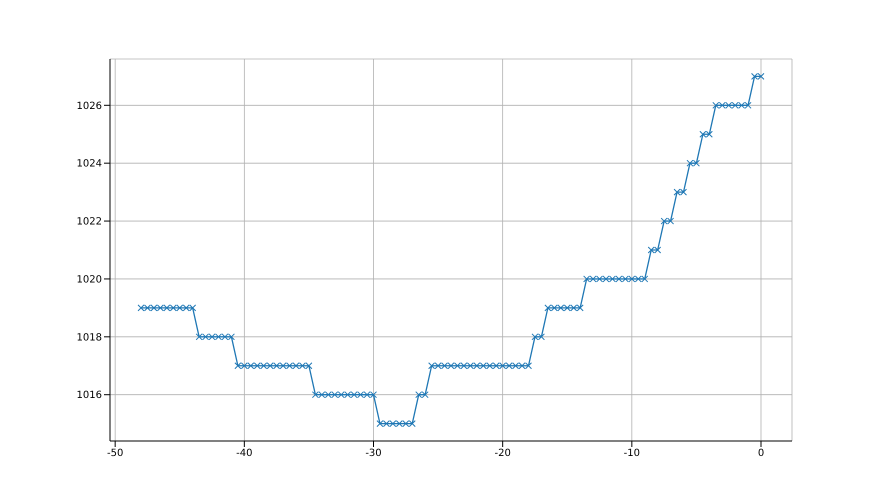 The height and width of the screenshot is (495, 880). I want to click on x-tick-label: -40, so click(244, 454).